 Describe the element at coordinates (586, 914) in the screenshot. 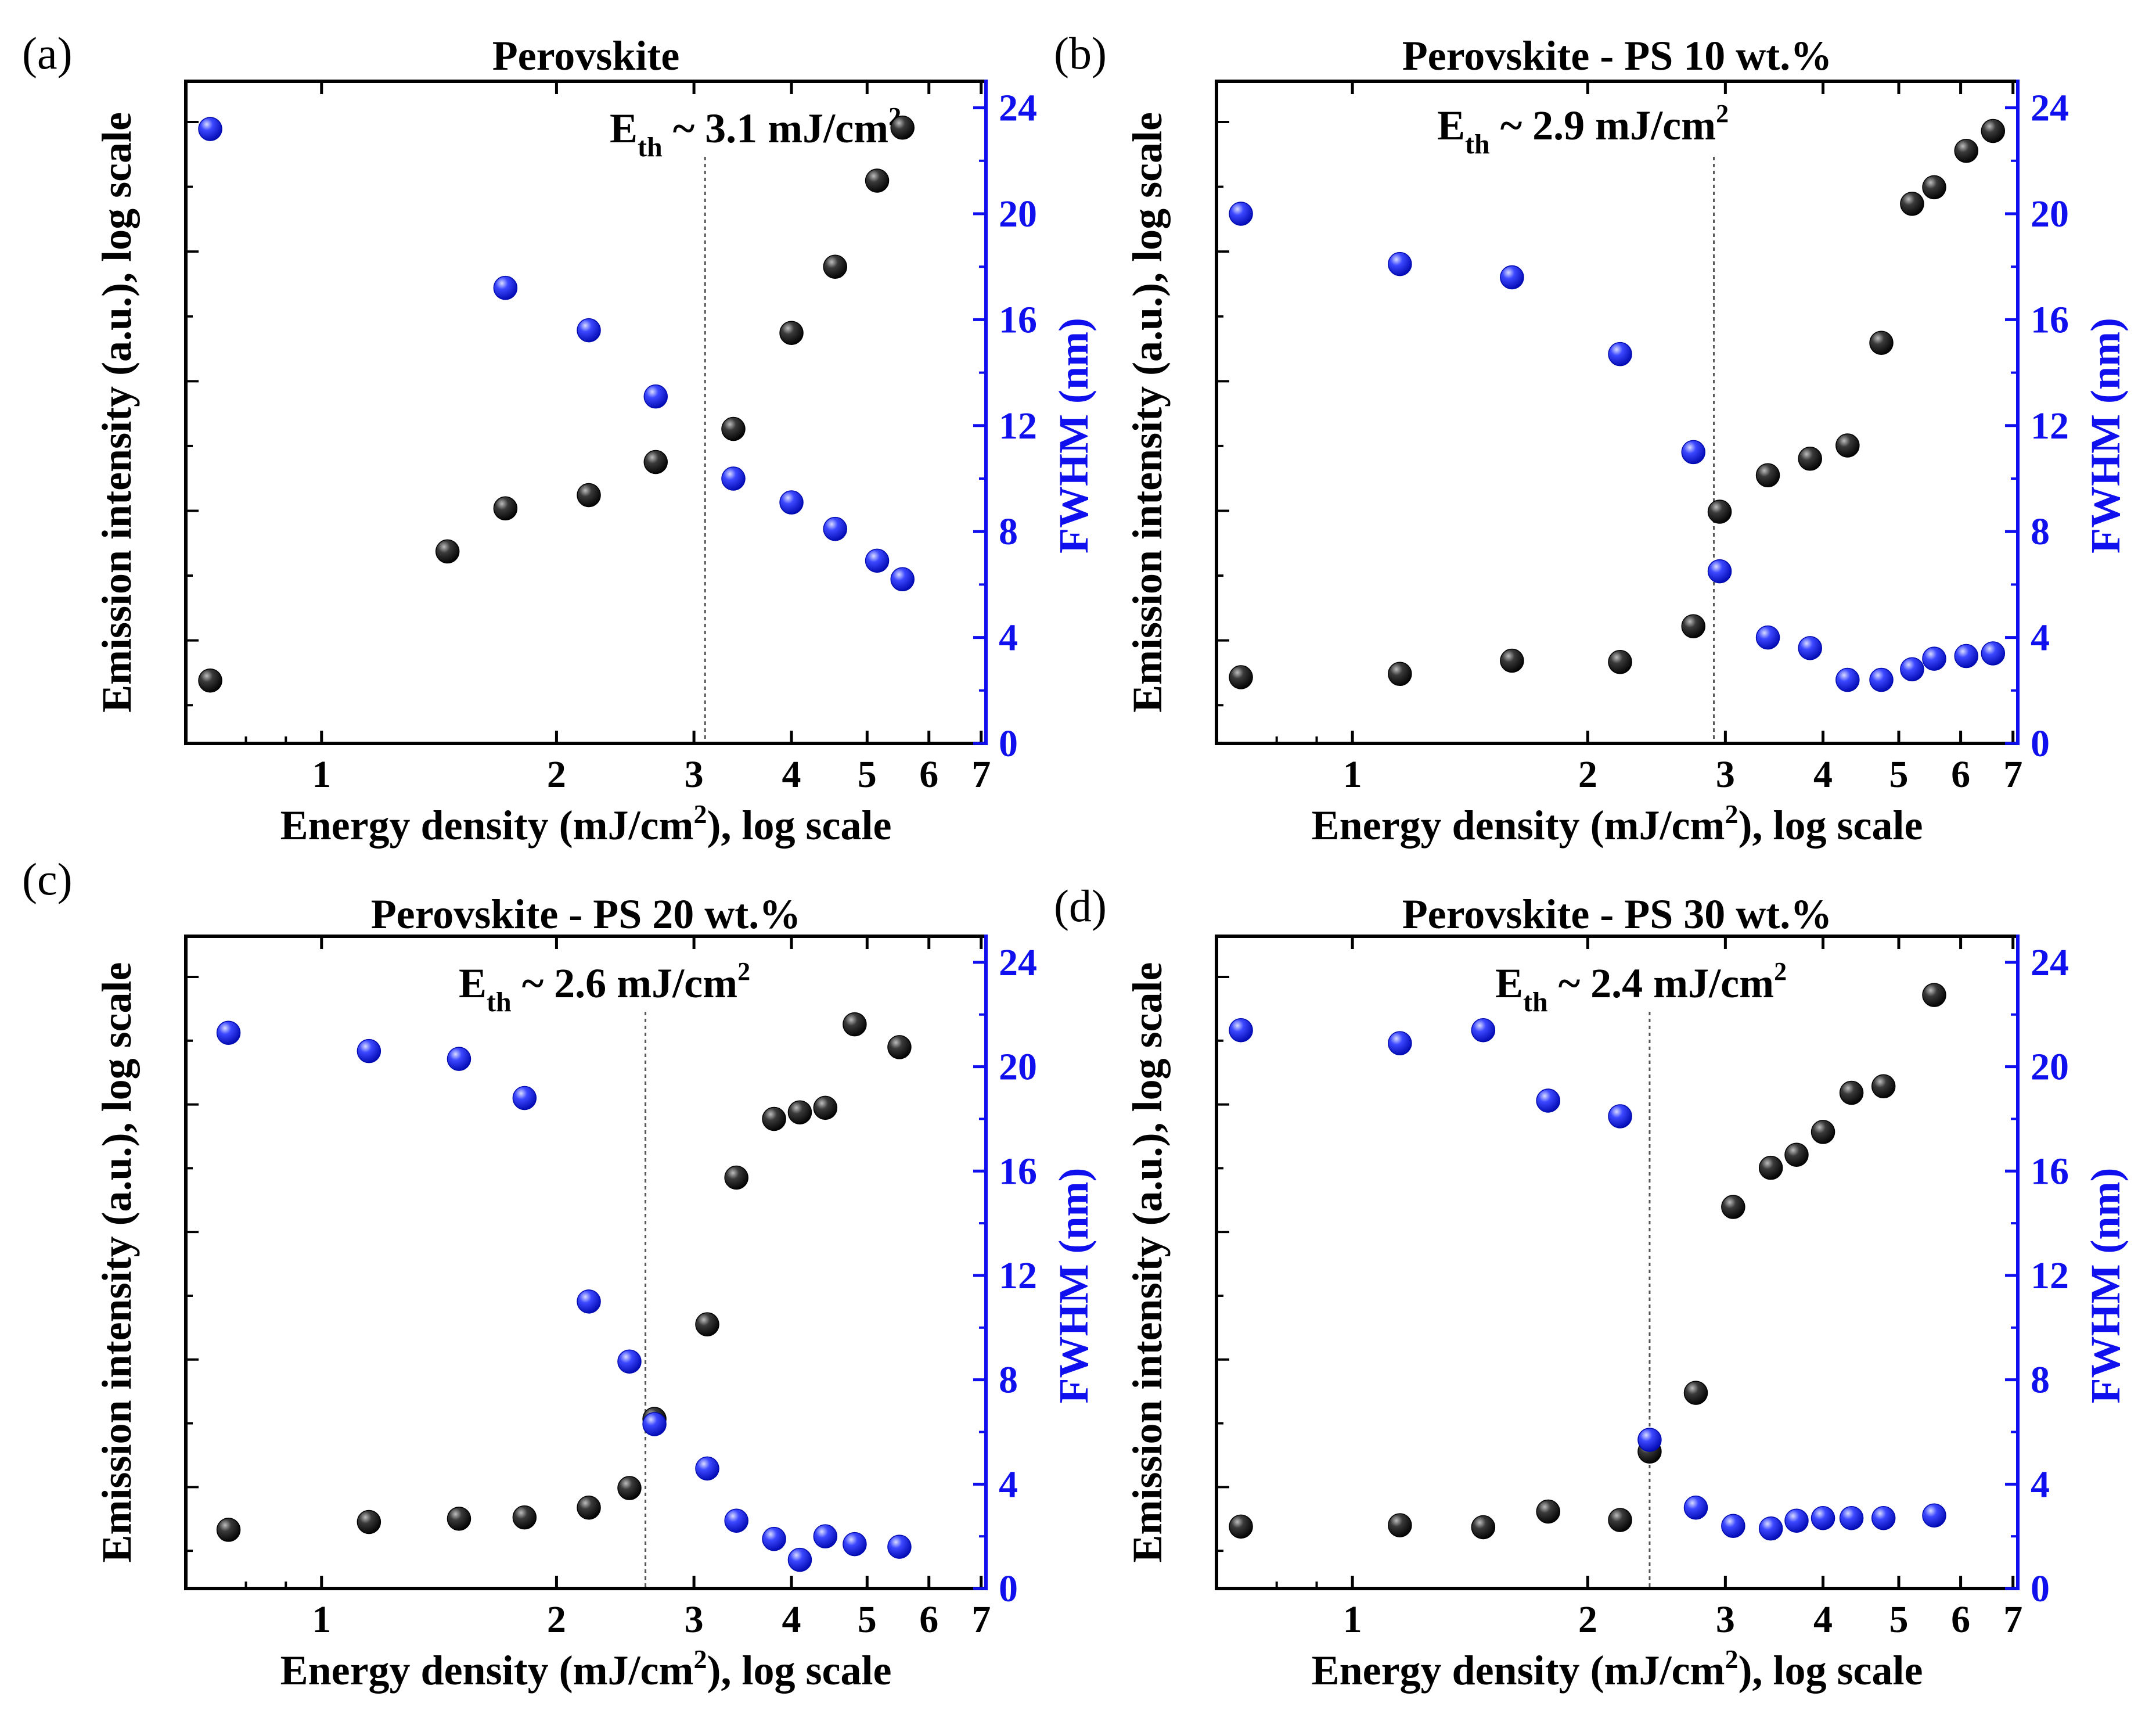

I see `chart-title: Perovskite - PS 20 wt.%` at that location.